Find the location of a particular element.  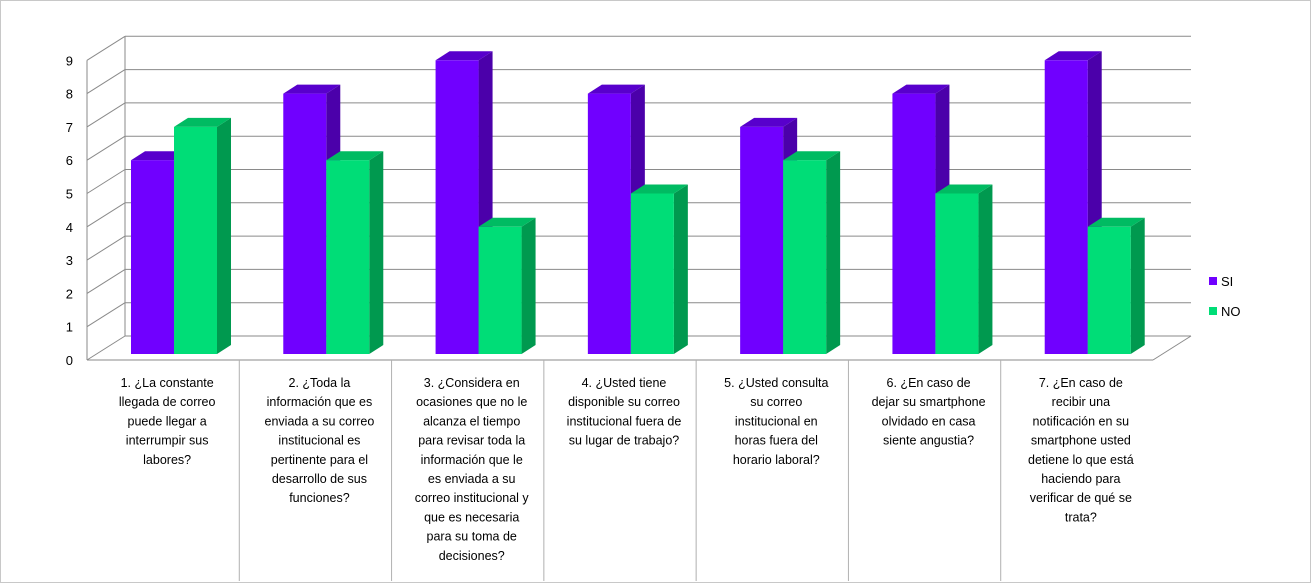

y-tick-label: 8 is located at coordinates (69, 94).